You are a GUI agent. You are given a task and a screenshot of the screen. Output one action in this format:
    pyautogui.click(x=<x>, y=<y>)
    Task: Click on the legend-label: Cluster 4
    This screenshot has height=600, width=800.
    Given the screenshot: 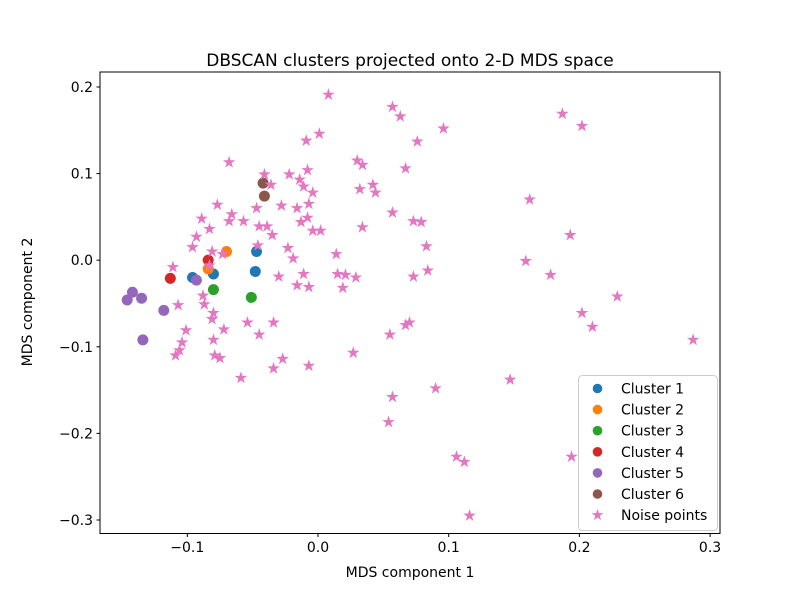 What is the action you would take?
    pyautogui.click(x=652, y=453)
    